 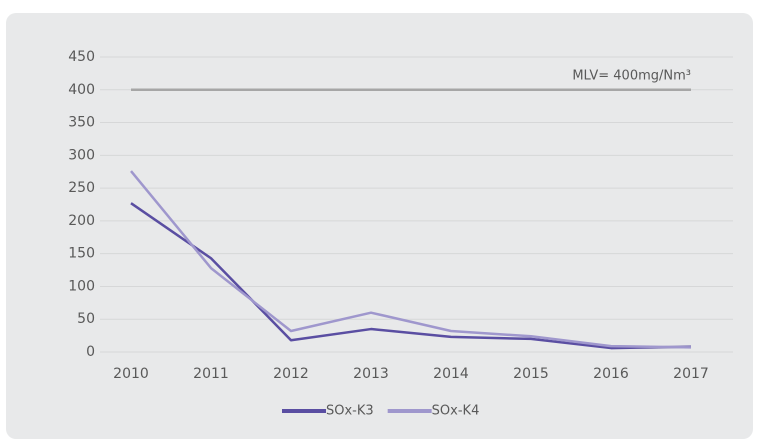 What do you see at coordinates (81, 90) in the screenshot?
I see `y-tick-label: 400` at bounding box center [81, 90].